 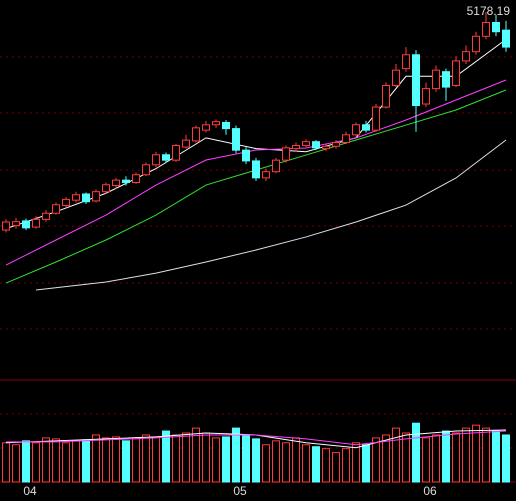 I want to click on x-tick-label: 05, so click(x=240, y=491).